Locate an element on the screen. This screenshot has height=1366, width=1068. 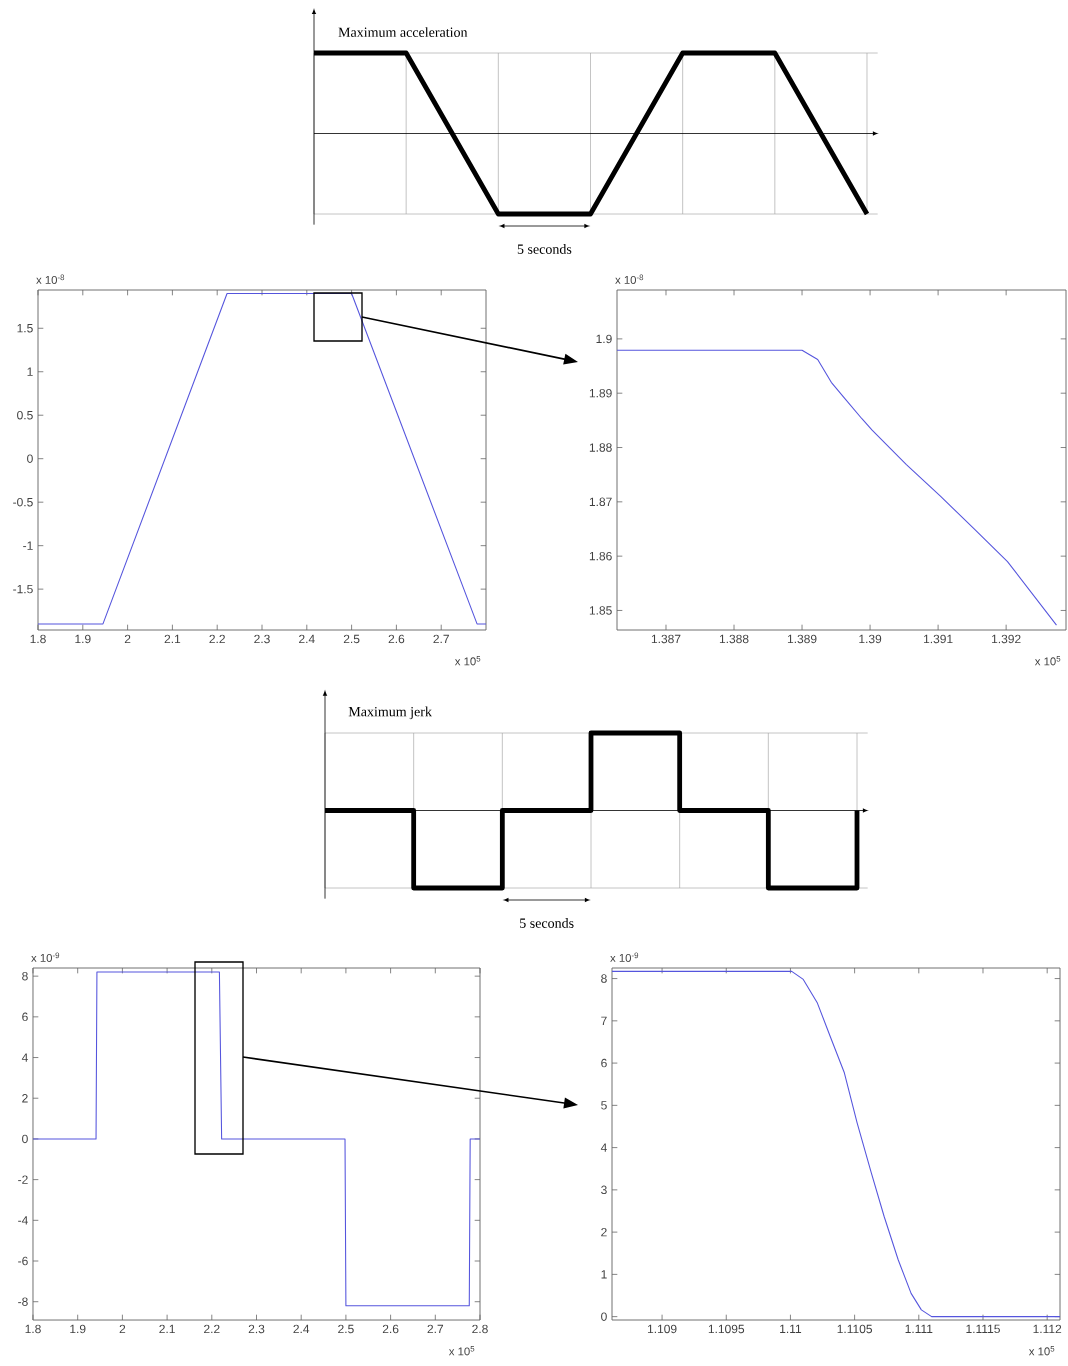
y-tick-label: 1.89 is located at coordinates (600, 393).